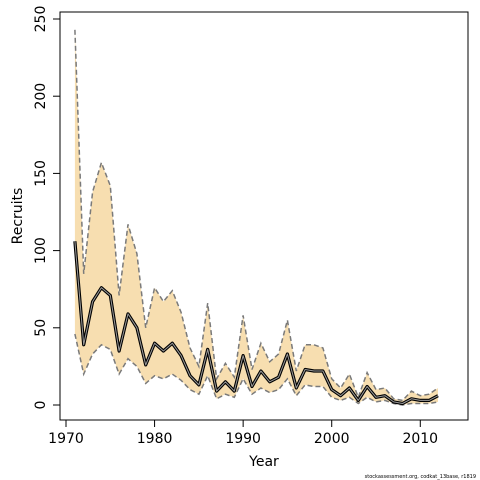  Describe the element at coordinates (18, 216) in the screenshot. I see `y-axis-title: Recruits` at that location.